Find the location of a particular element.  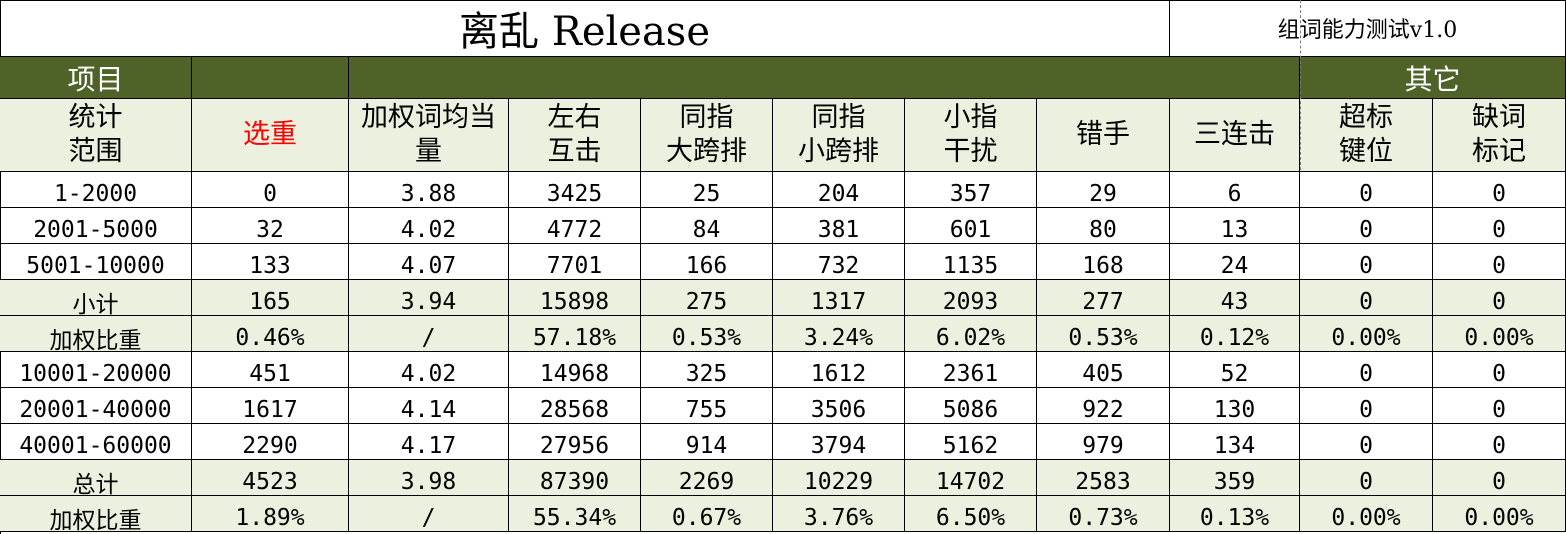

table-cell: 405 is located at coordinates (1103, 370).